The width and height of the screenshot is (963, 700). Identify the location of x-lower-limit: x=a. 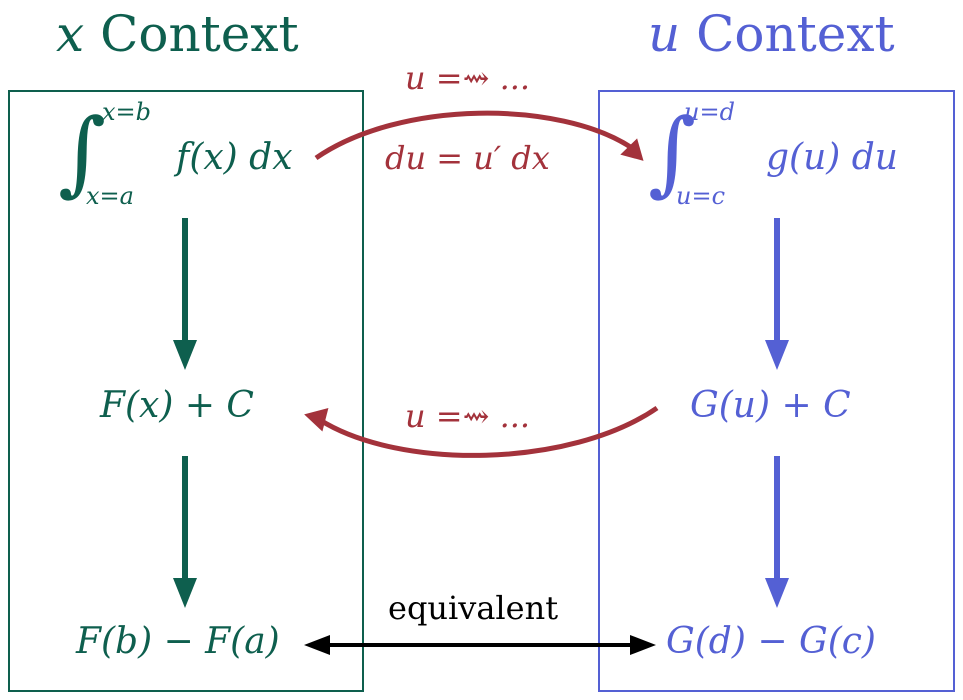
(110, 196).